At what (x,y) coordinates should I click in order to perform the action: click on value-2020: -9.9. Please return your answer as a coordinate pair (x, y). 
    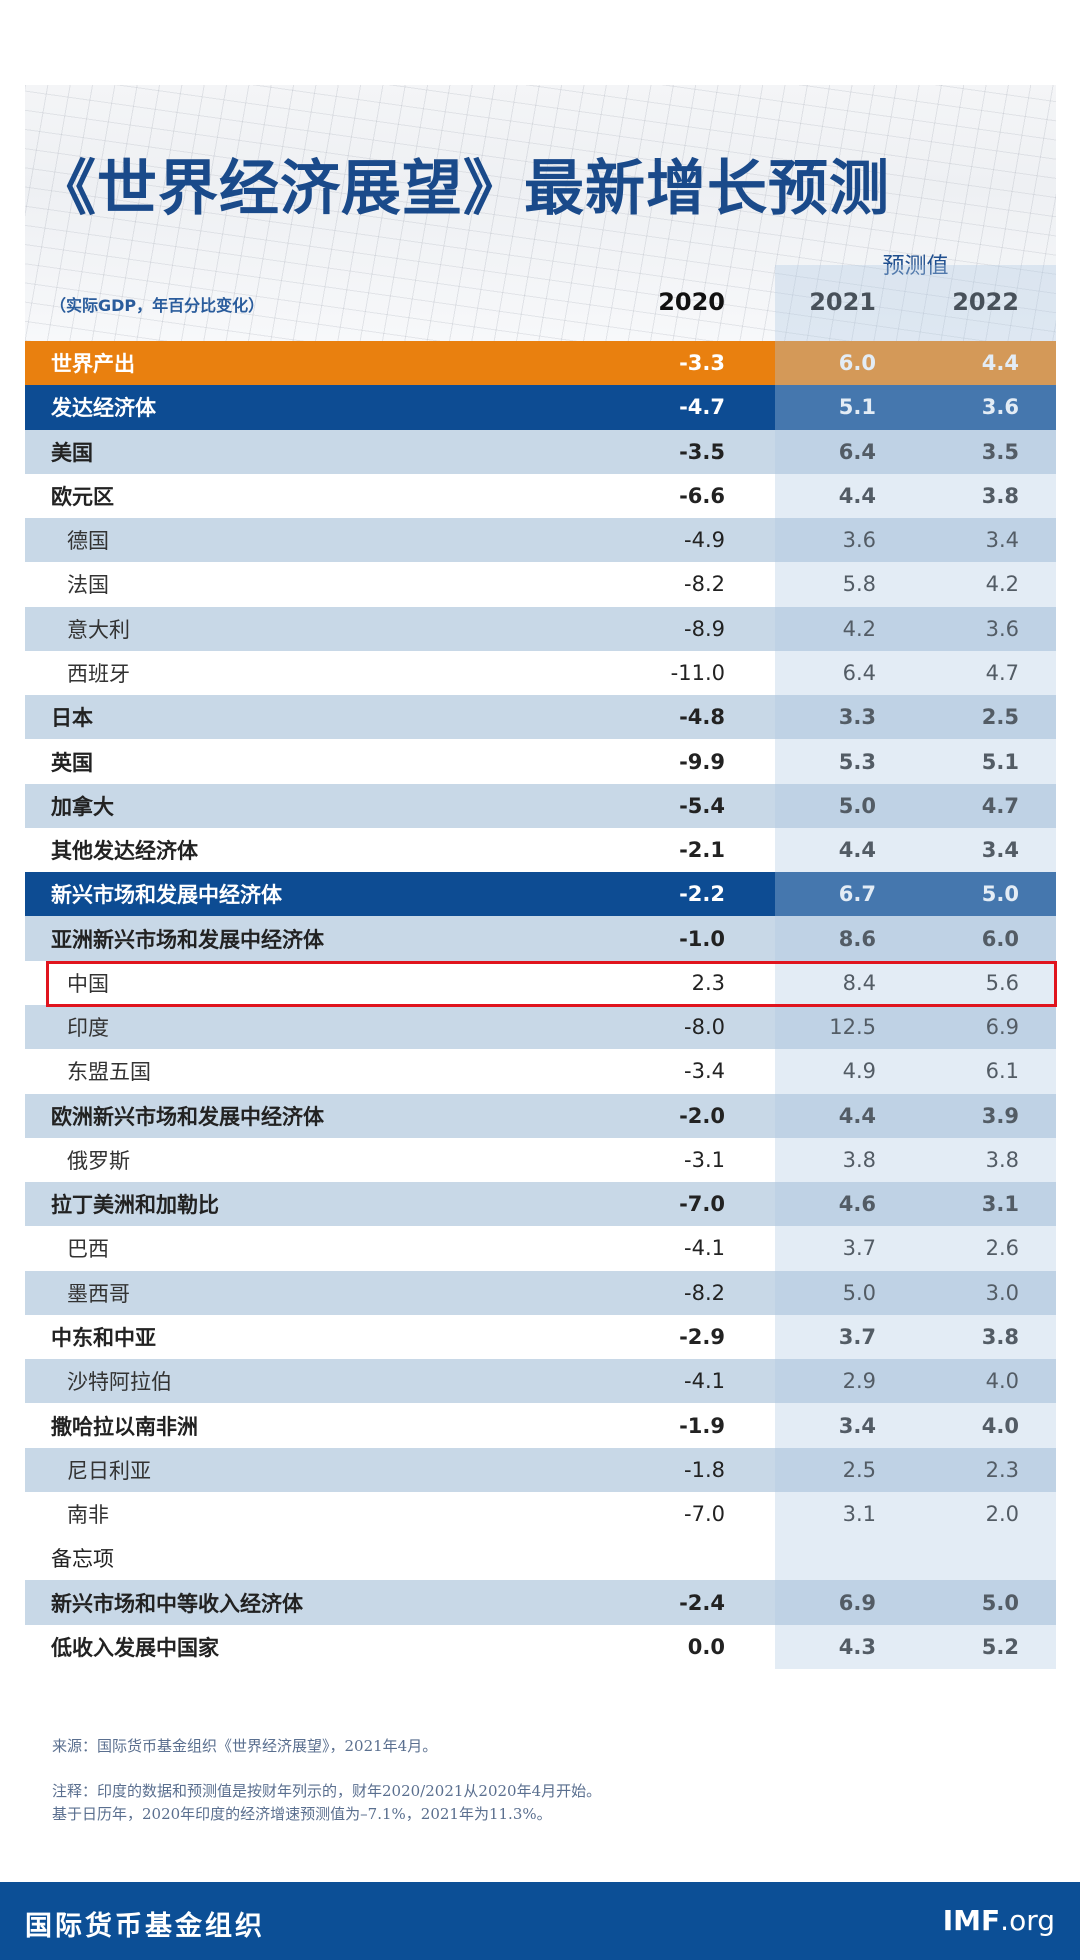
    Looking at the image, I should click on (702, 761).